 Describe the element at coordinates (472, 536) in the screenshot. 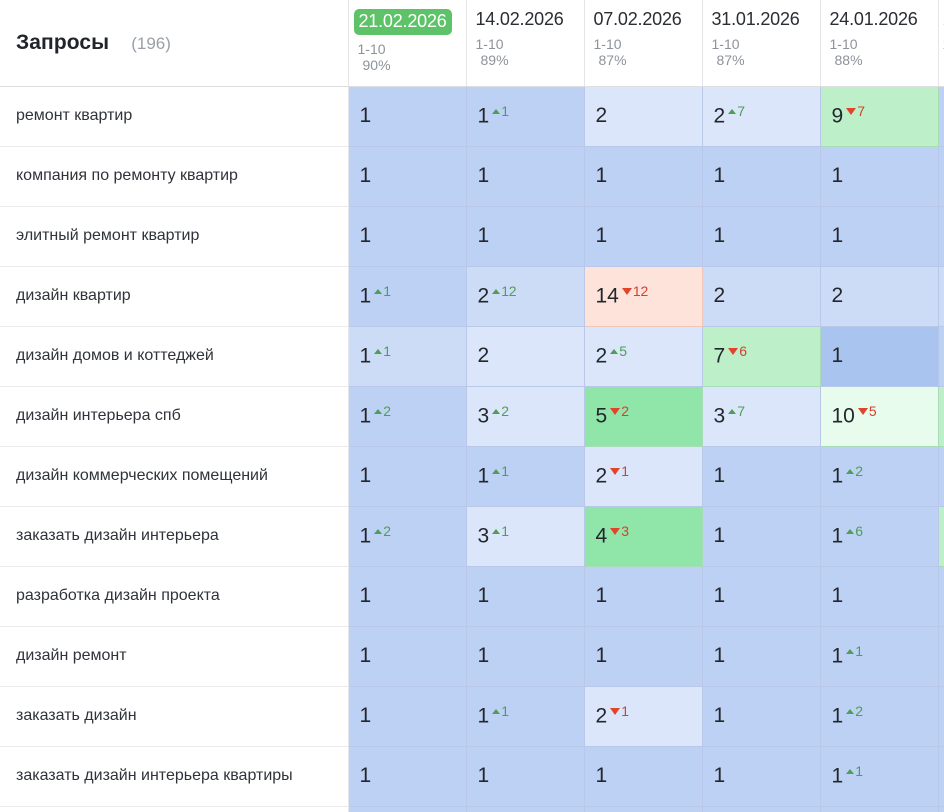

I see `table-row: заказать дизайн интерьера 1 2 3 1 4 3 1 1 6` at that location.